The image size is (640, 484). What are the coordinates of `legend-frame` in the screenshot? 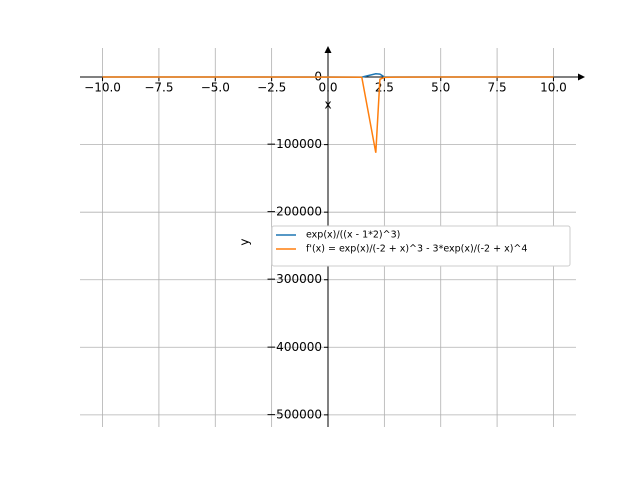 It's located at (421, 246).